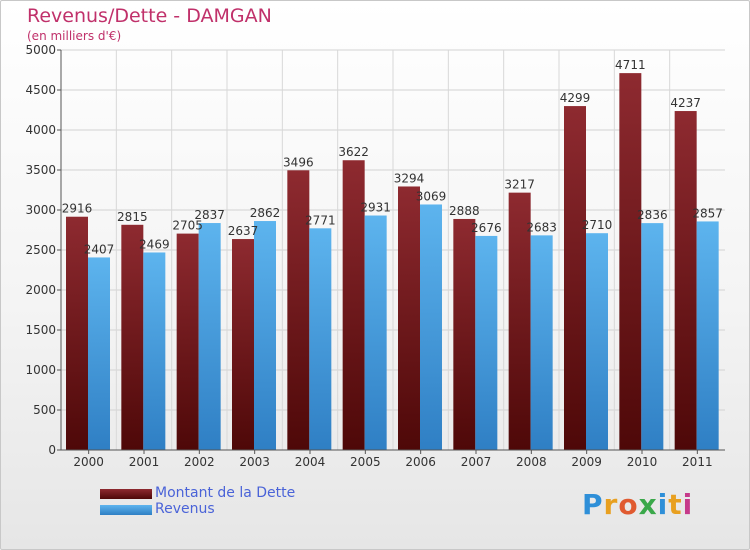 This screenshot has width=750, height=550. I want to click on y-tick-label: 1500, so click(40, 330).